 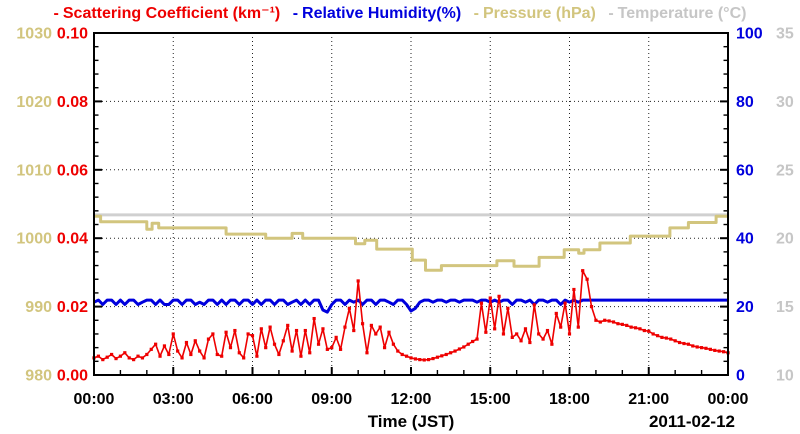 I want to click on y-tick-label-temperature: 30, so click(x=785, y=102).